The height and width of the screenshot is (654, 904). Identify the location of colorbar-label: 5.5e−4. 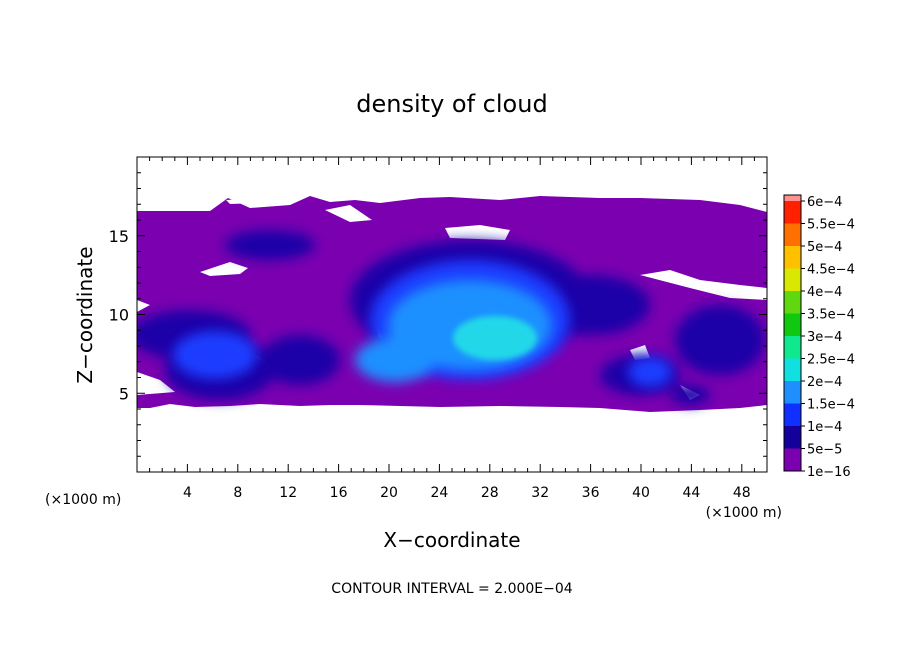
(831, 225).